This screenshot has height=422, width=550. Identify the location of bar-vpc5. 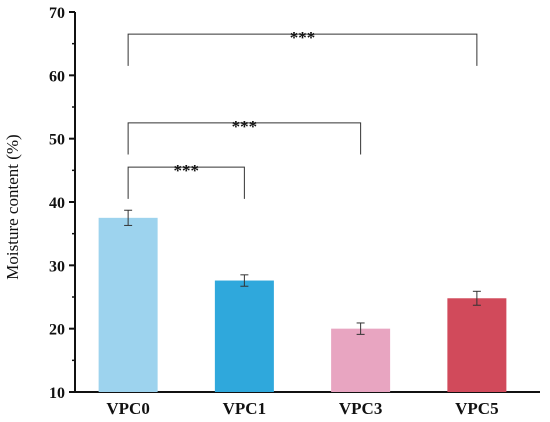
(477, 345).